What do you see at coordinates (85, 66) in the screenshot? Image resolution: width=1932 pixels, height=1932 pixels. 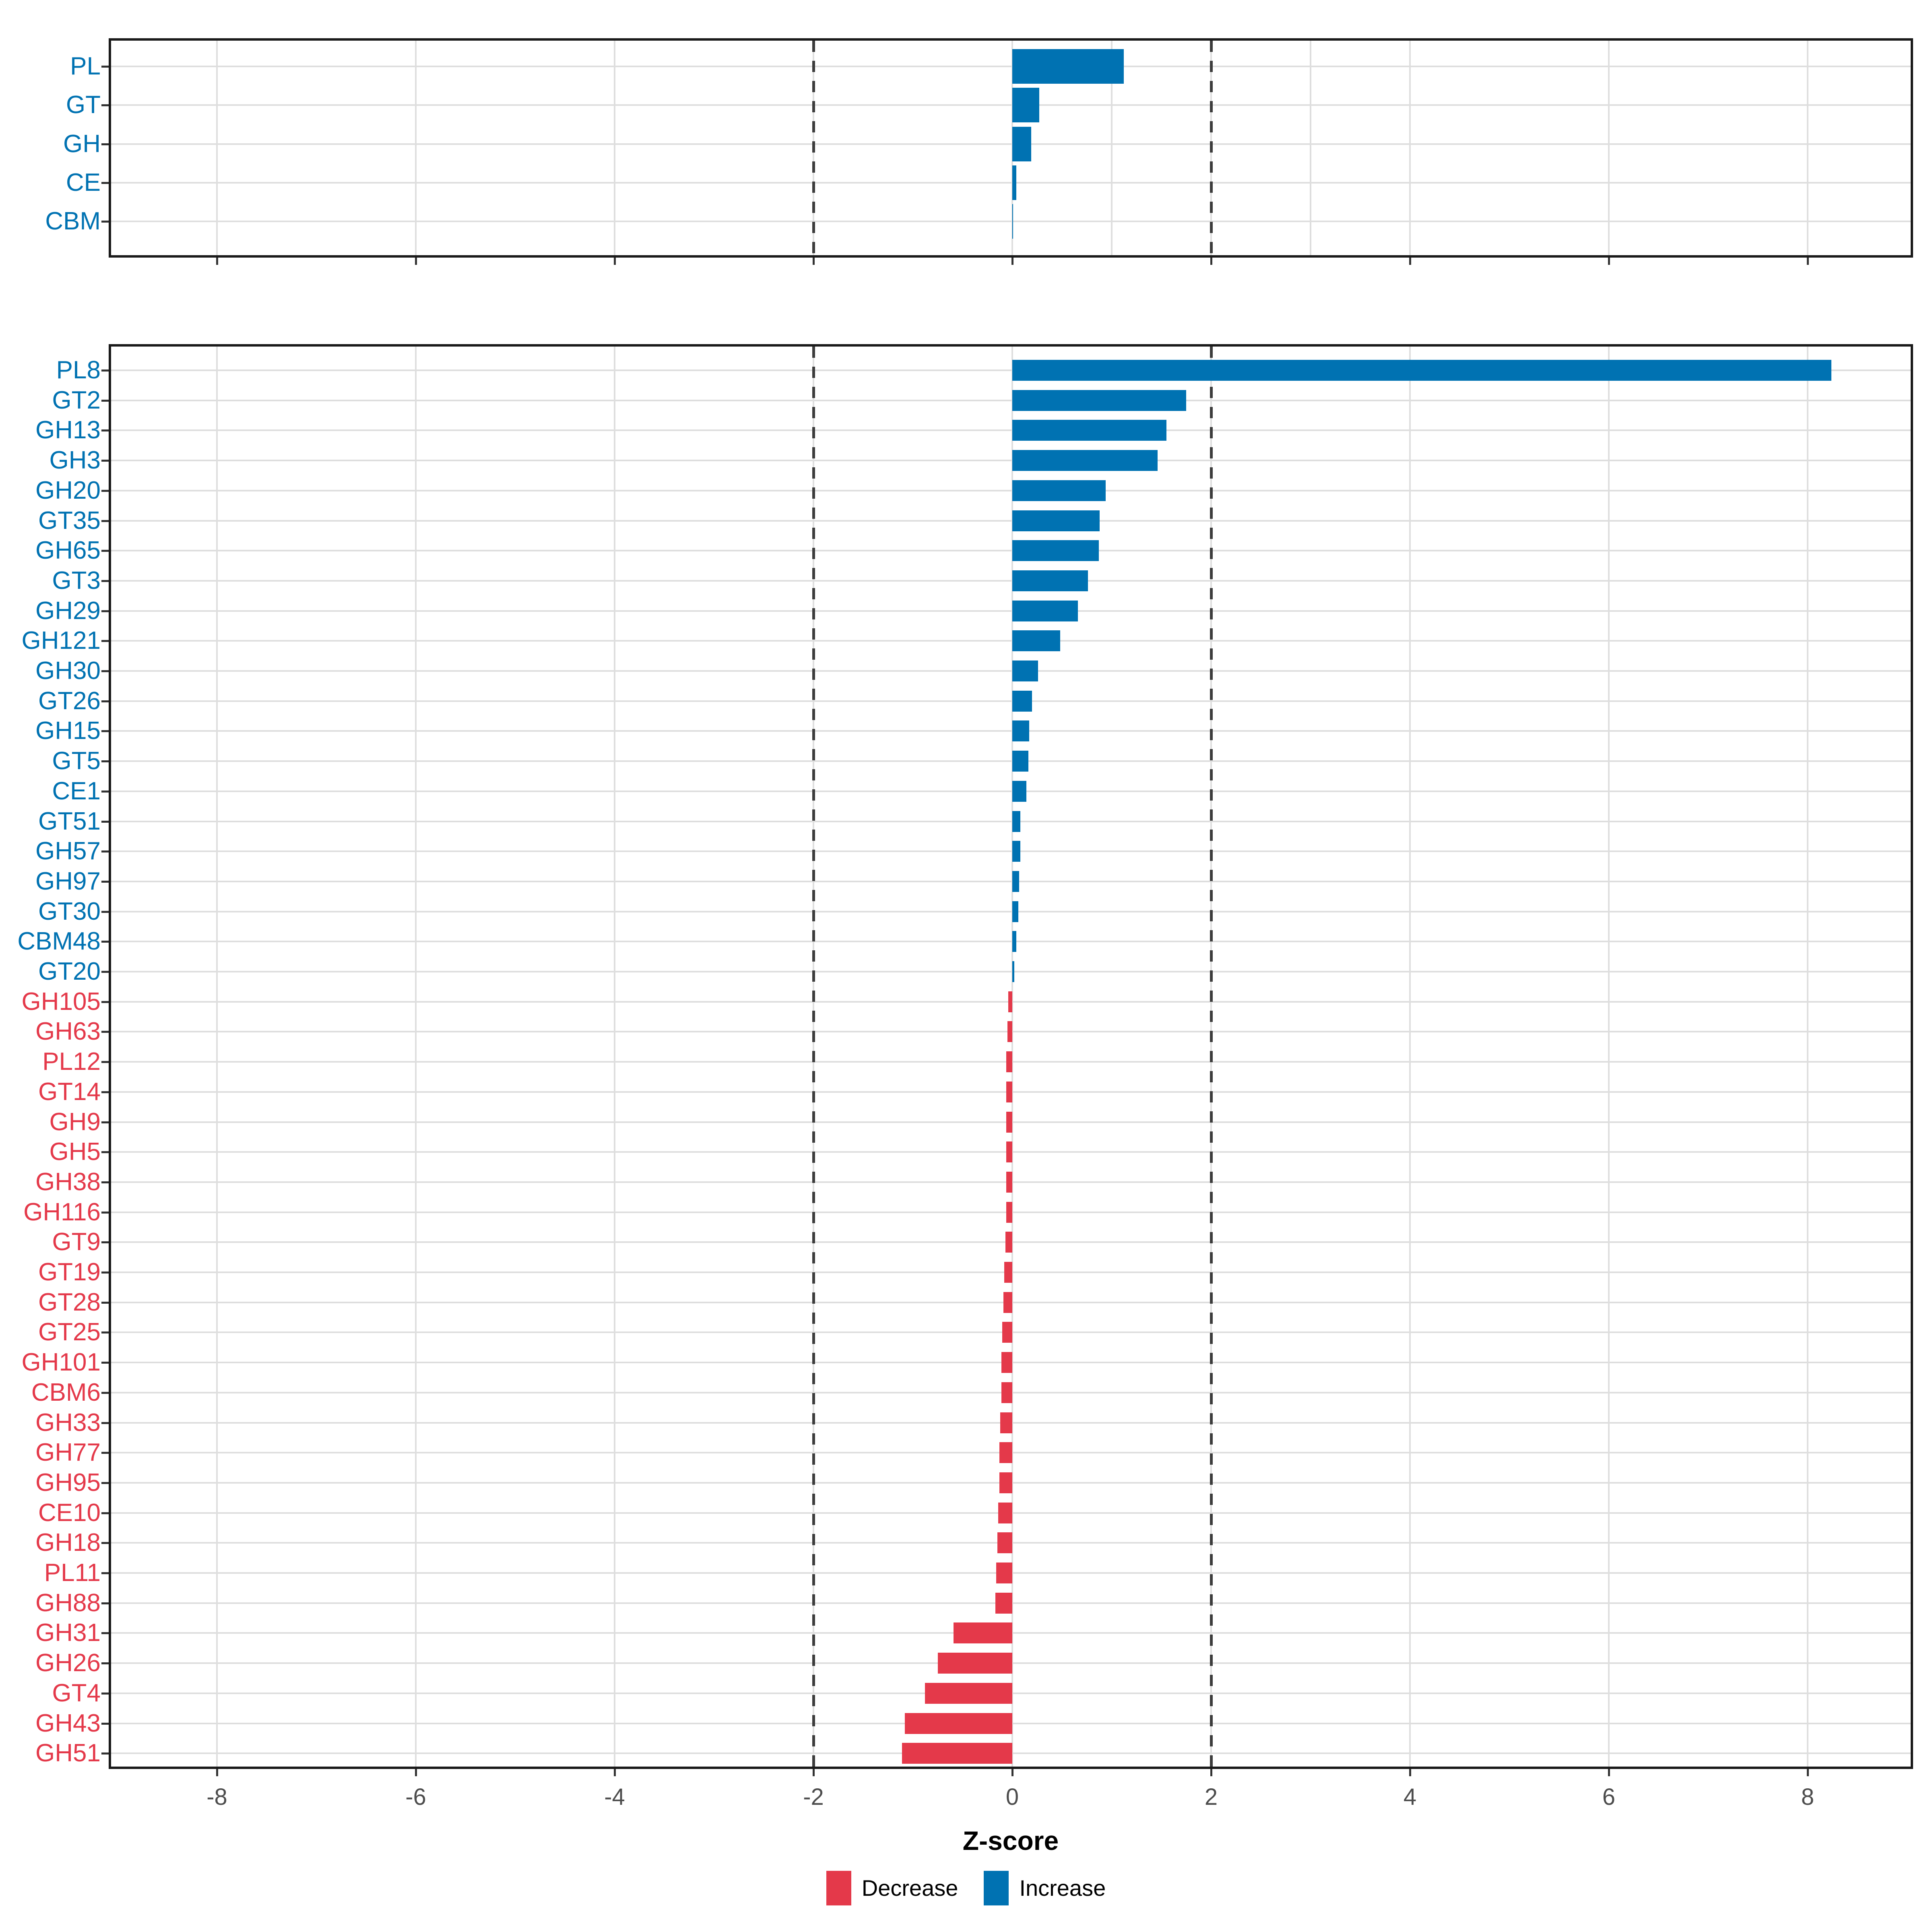 I see `category-label-PL: PL` at bounding box center [85, 66].